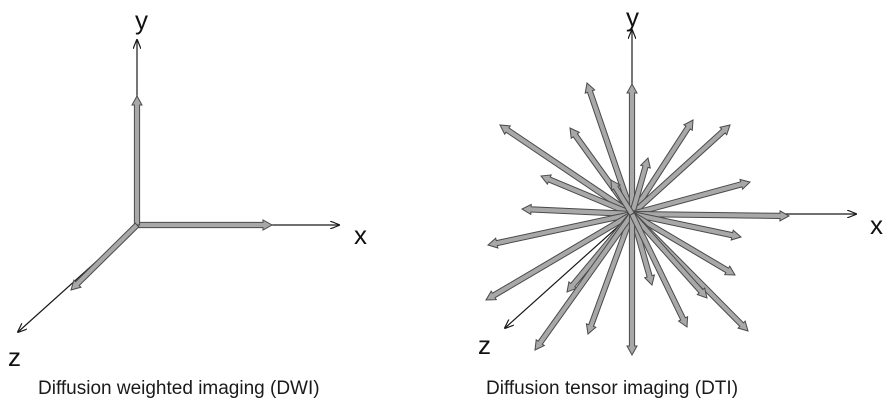 The width and height of the screenshot is (889, 409). I want to click on dwi-y-label: y, so click(141, 20).